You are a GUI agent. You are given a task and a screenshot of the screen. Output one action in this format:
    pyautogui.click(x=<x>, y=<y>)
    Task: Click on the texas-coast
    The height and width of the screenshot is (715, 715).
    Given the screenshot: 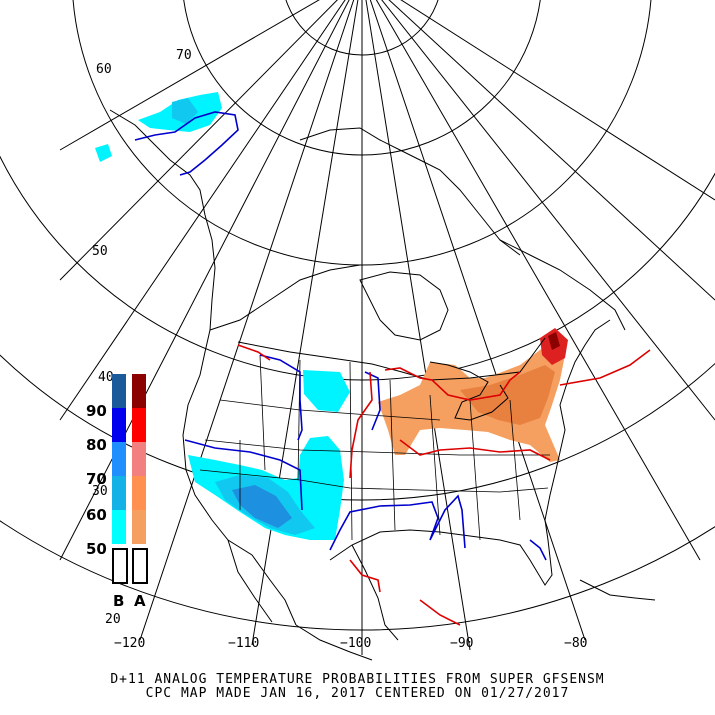 What is the action you would take?
    pyautogui.click(x=375, y=592)
    